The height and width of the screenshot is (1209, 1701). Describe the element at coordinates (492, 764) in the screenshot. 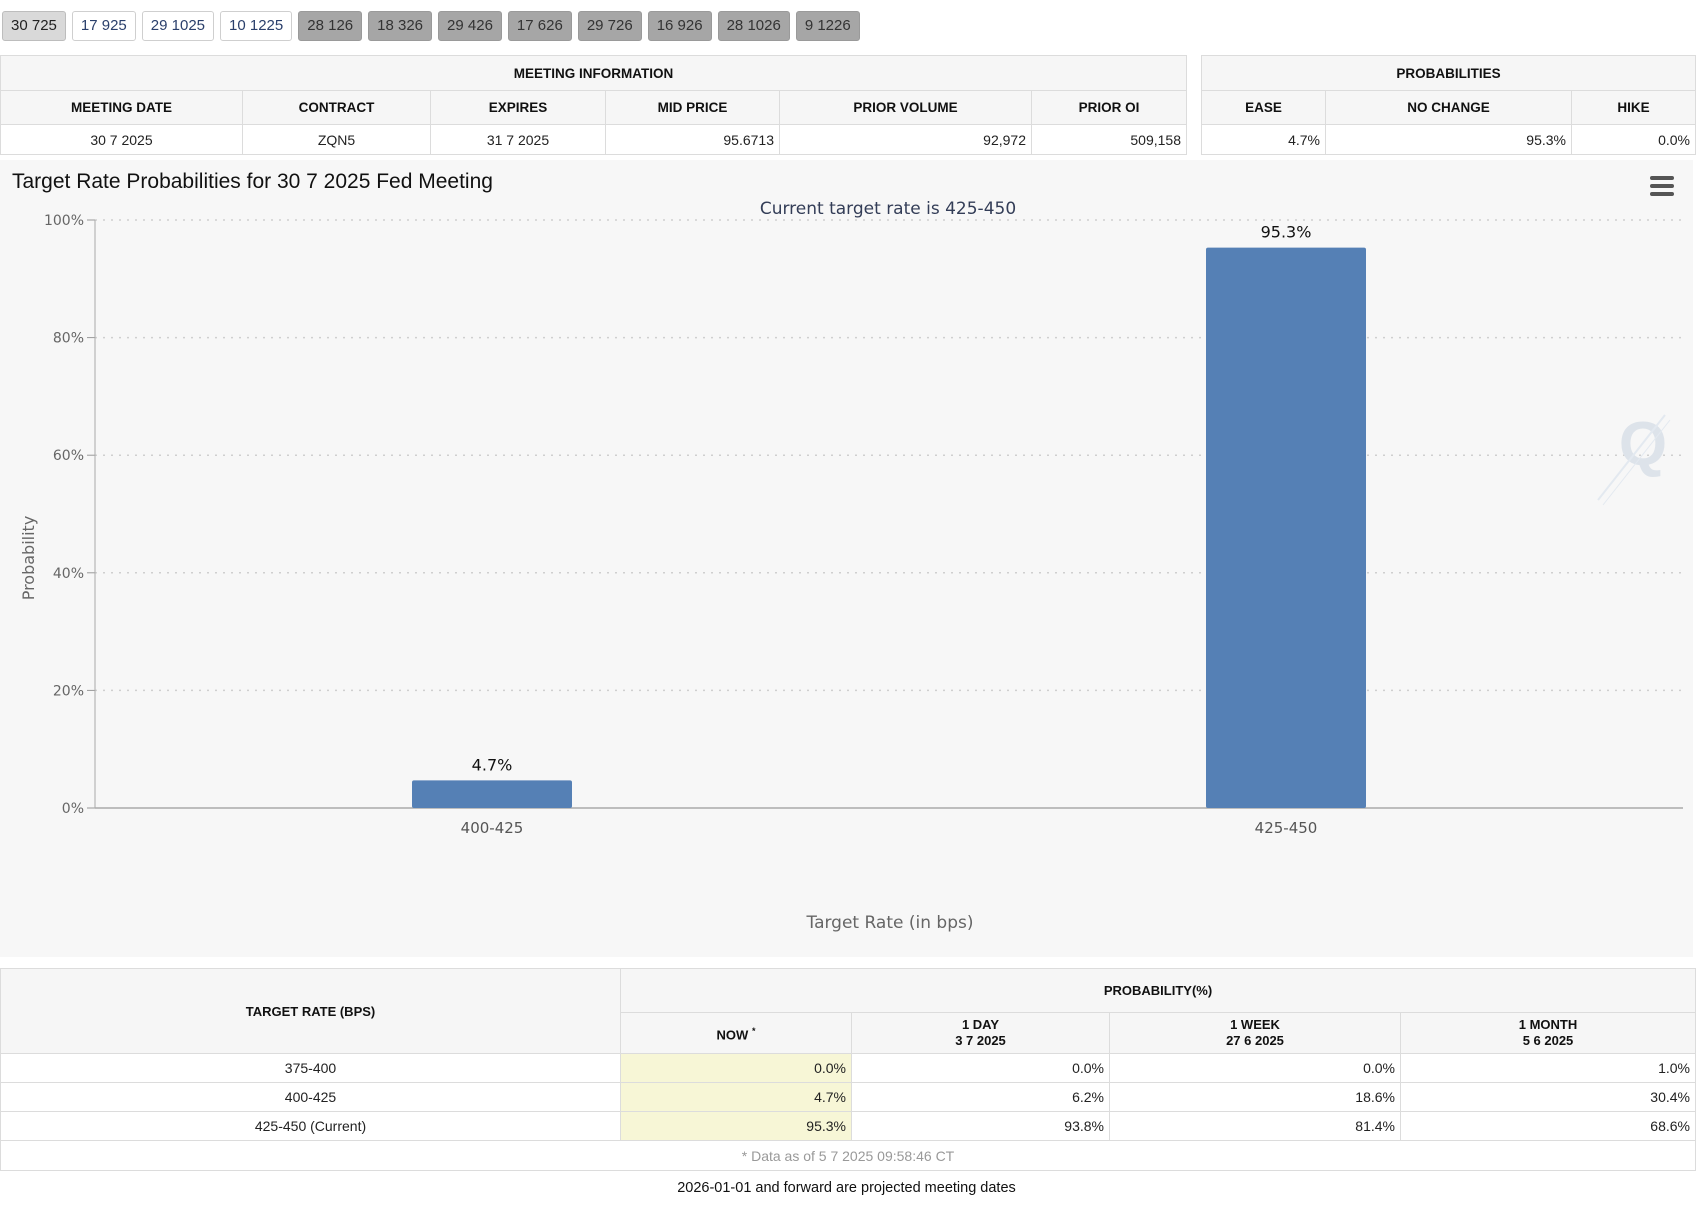

I see `bar-data-label: 4.7%` at that location.